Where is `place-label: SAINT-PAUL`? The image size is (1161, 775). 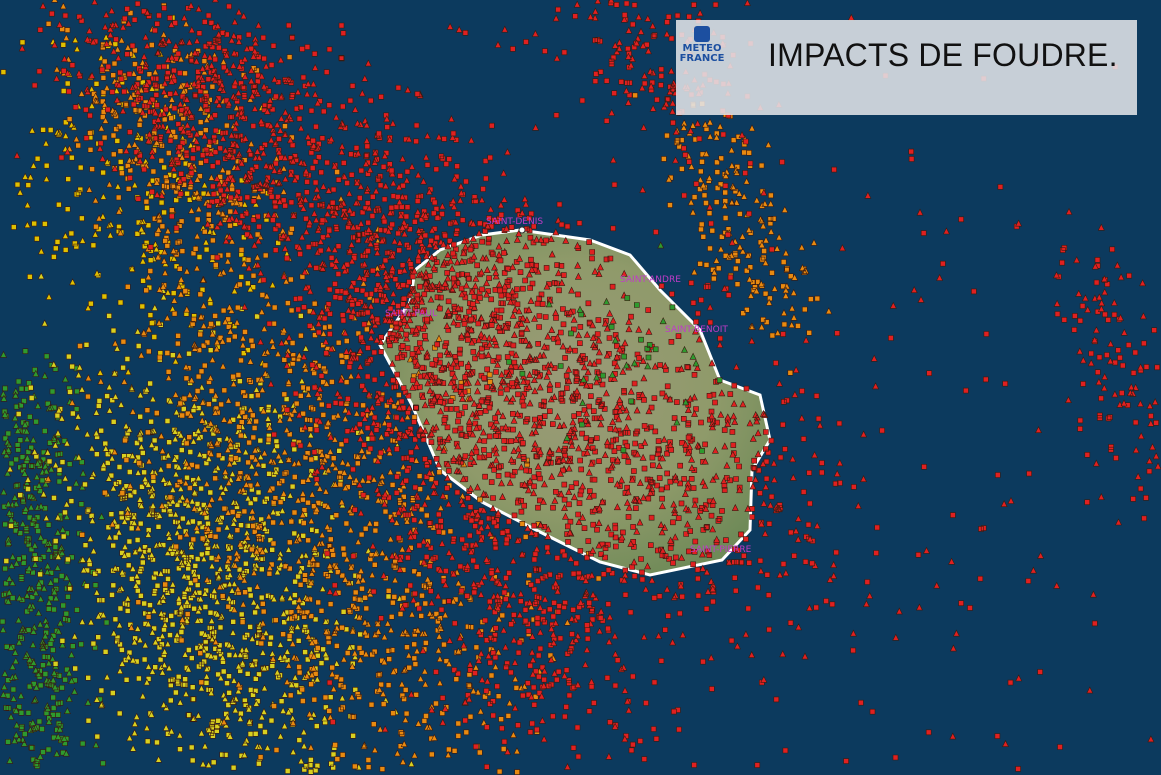 place-label: SAINT-PAUL is located at coordinates (411, 314).